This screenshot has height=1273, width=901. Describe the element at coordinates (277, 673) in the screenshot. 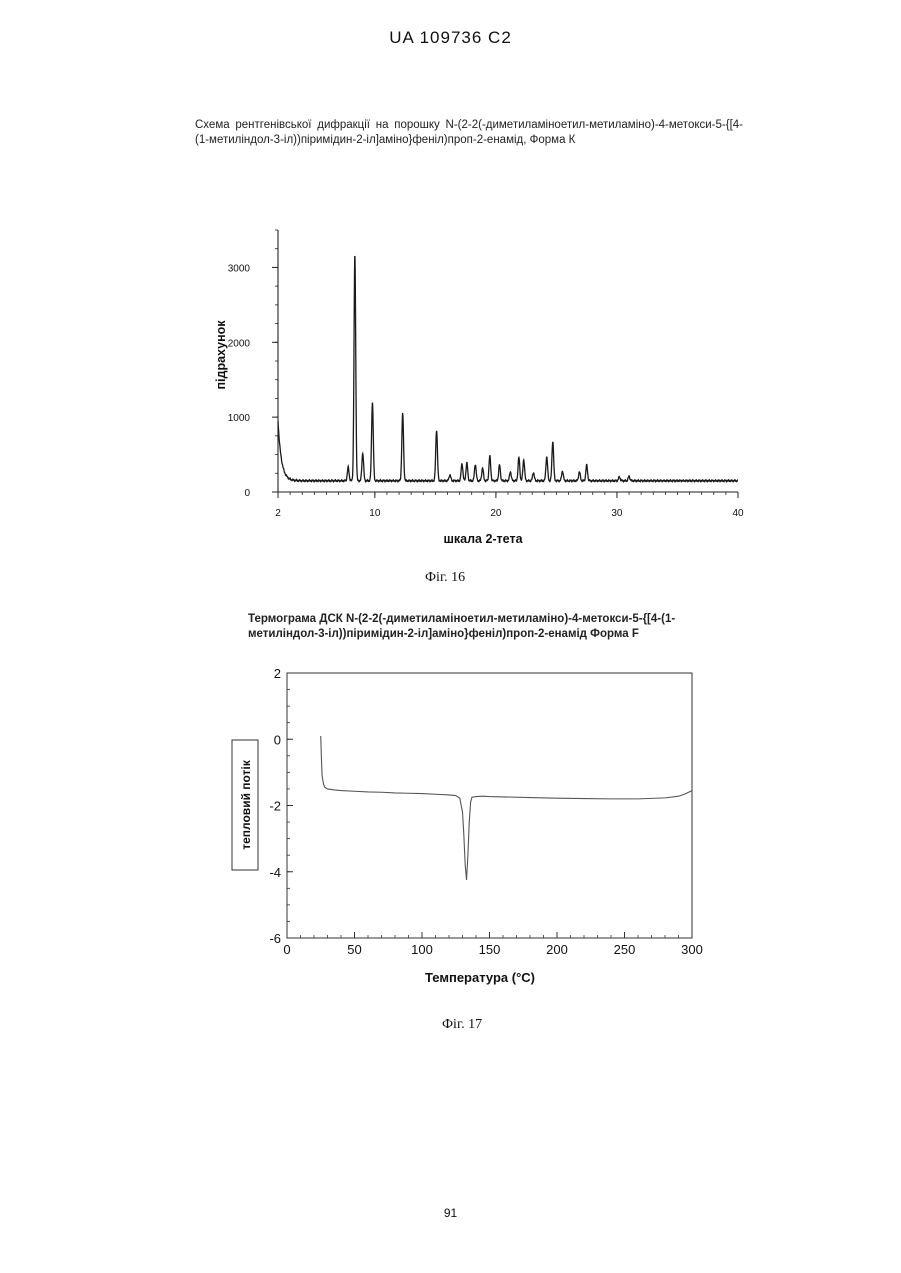

I see `dsc-y-tick-label: 2` at that location.